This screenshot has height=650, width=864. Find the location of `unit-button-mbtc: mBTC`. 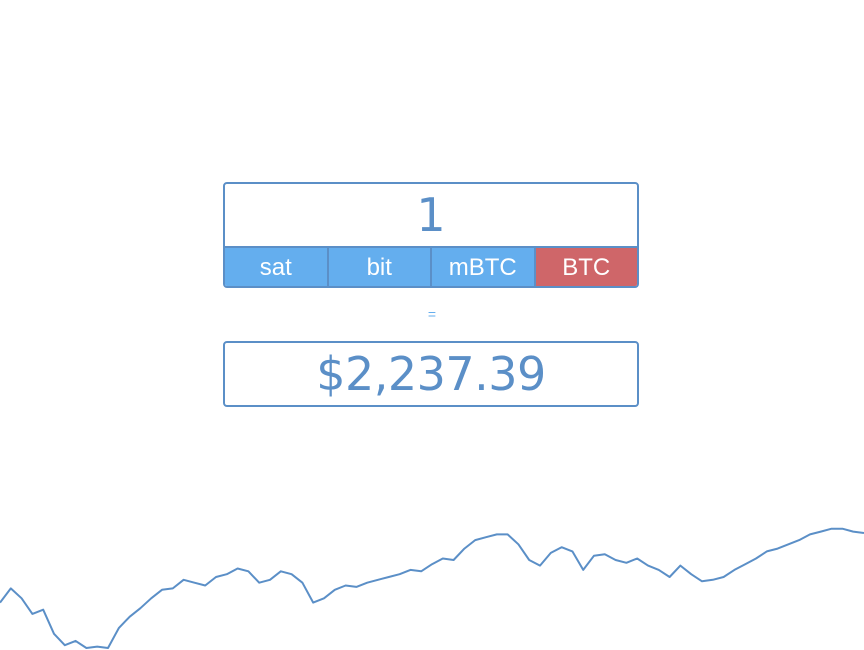

unit-button-mbtc: mBTC is located at coordinates (484, 267).